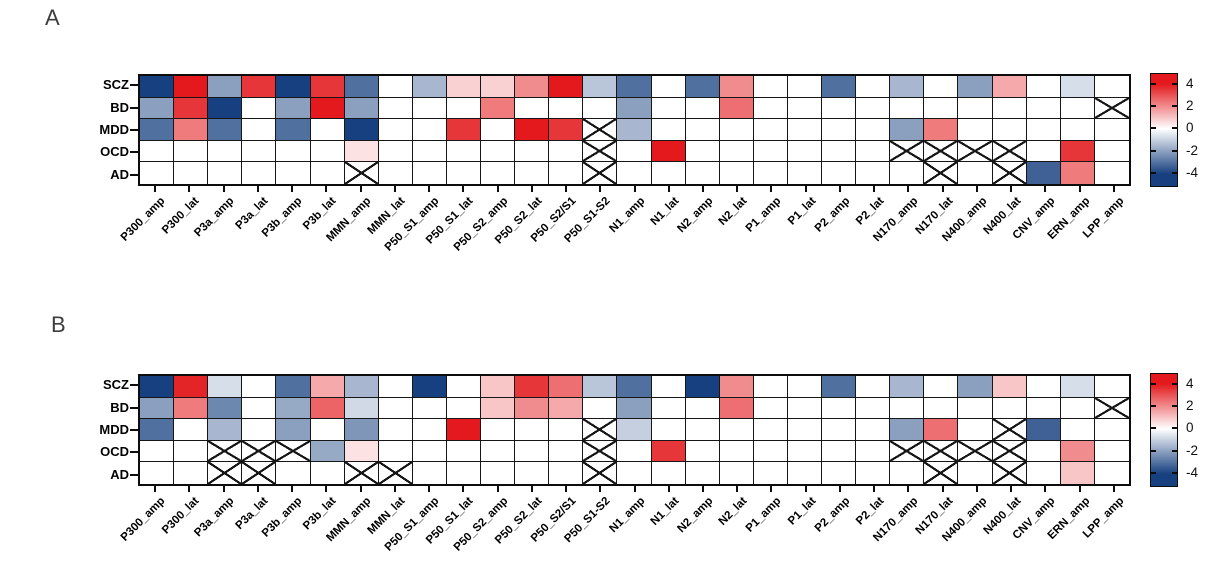  What do you see at coordinates (1174, 450) in the screenshot?
I see `colorbar-tick-right` at bounding box center [1174, 450].